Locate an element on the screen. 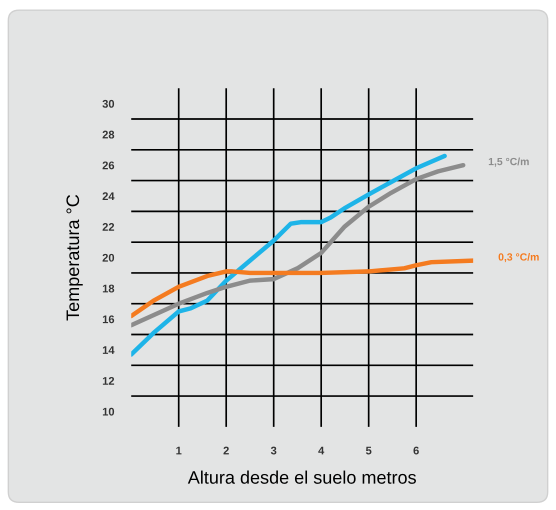 The width and height of the screenshot is (556, 510). y-tick-label: 10 is located at coordinates (108, 412).